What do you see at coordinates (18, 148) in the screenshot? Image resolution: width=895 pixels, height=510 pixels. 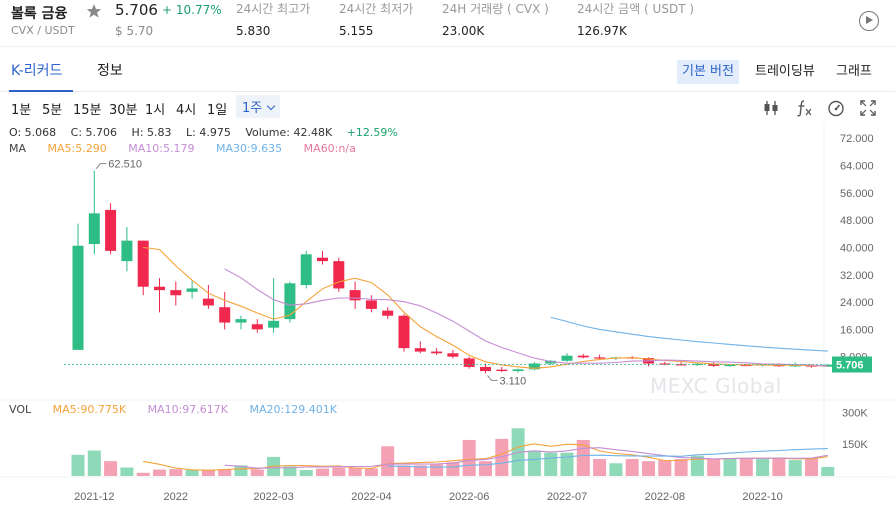 I see `ma-title: MA` at bounding box center [18, 148].